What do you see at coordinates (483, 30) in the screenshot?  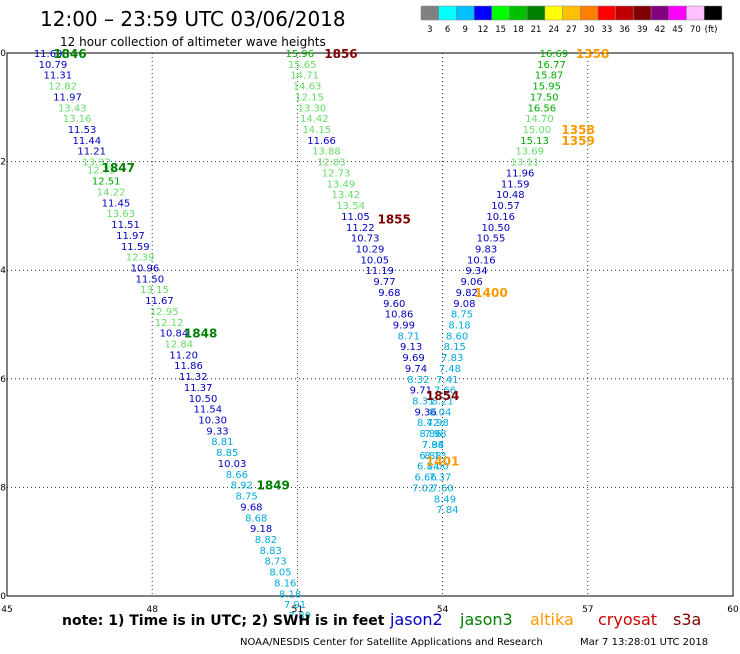 I see `scale-label: 12` at bounding box center [483, 30].